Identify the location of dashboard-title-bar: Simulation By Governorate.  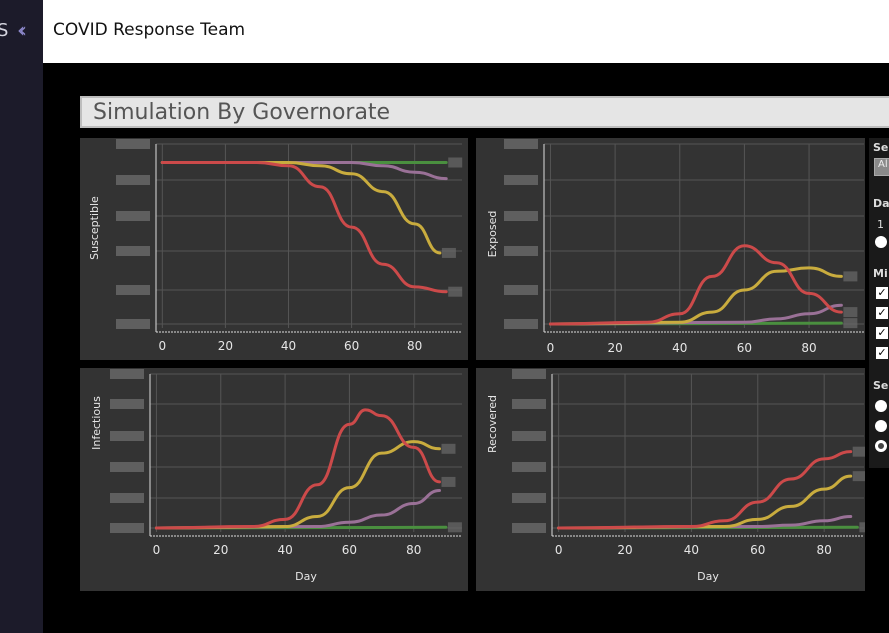
(484, 112).